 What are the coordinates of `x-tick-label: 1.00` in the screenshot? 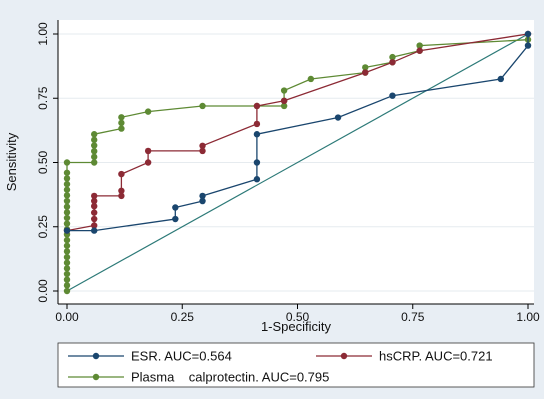 It's located at (528, 317).